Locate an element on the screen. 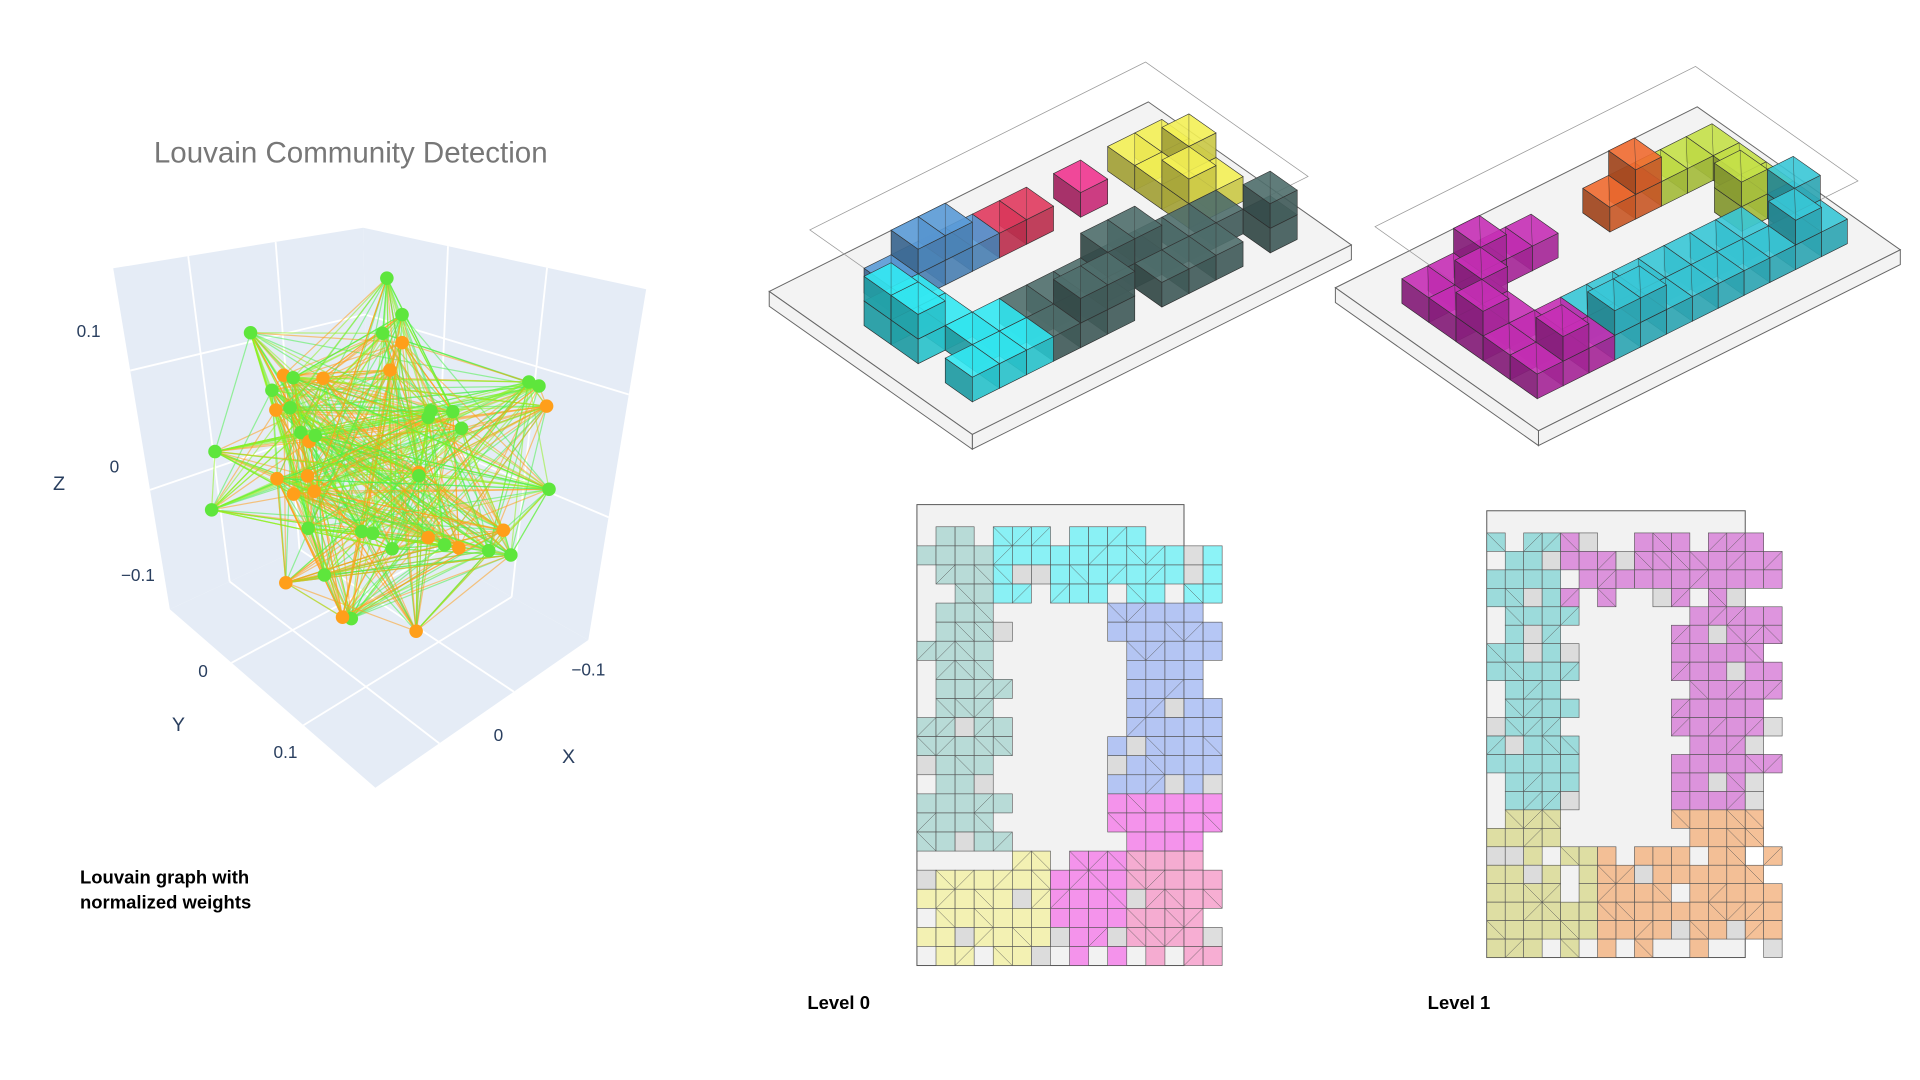  axis-label: Y is located at coordinates (178, 725).